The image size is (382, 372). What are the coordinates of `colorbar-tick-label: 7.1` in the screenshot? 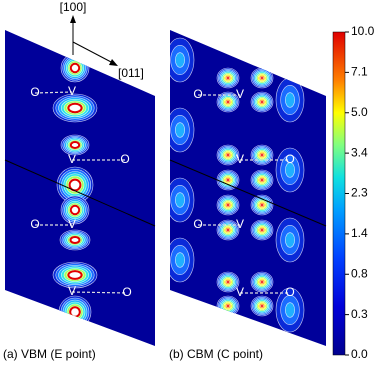 It's located at (359, 72).